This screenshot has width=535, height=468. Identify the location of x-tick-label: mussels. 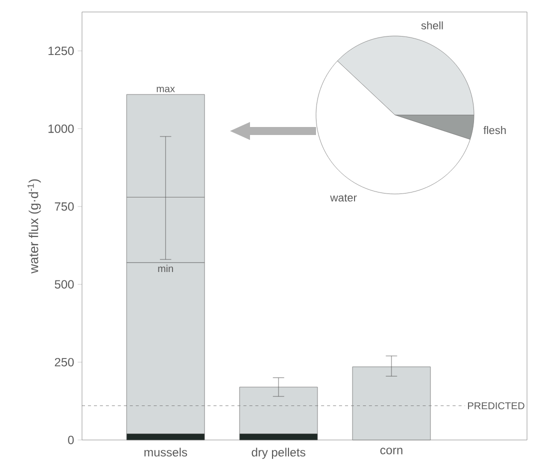
(166, 452).